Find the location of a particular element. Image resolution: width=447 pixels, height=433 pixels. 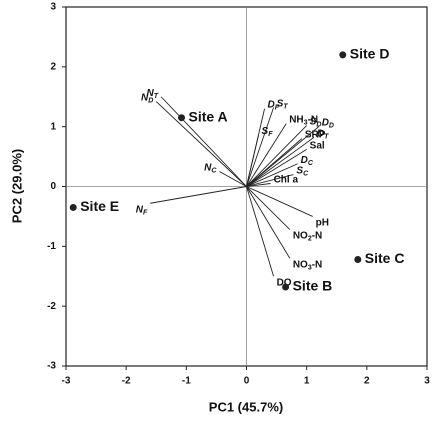

loading-label-main: Sal is located at coordinates (317, 145).